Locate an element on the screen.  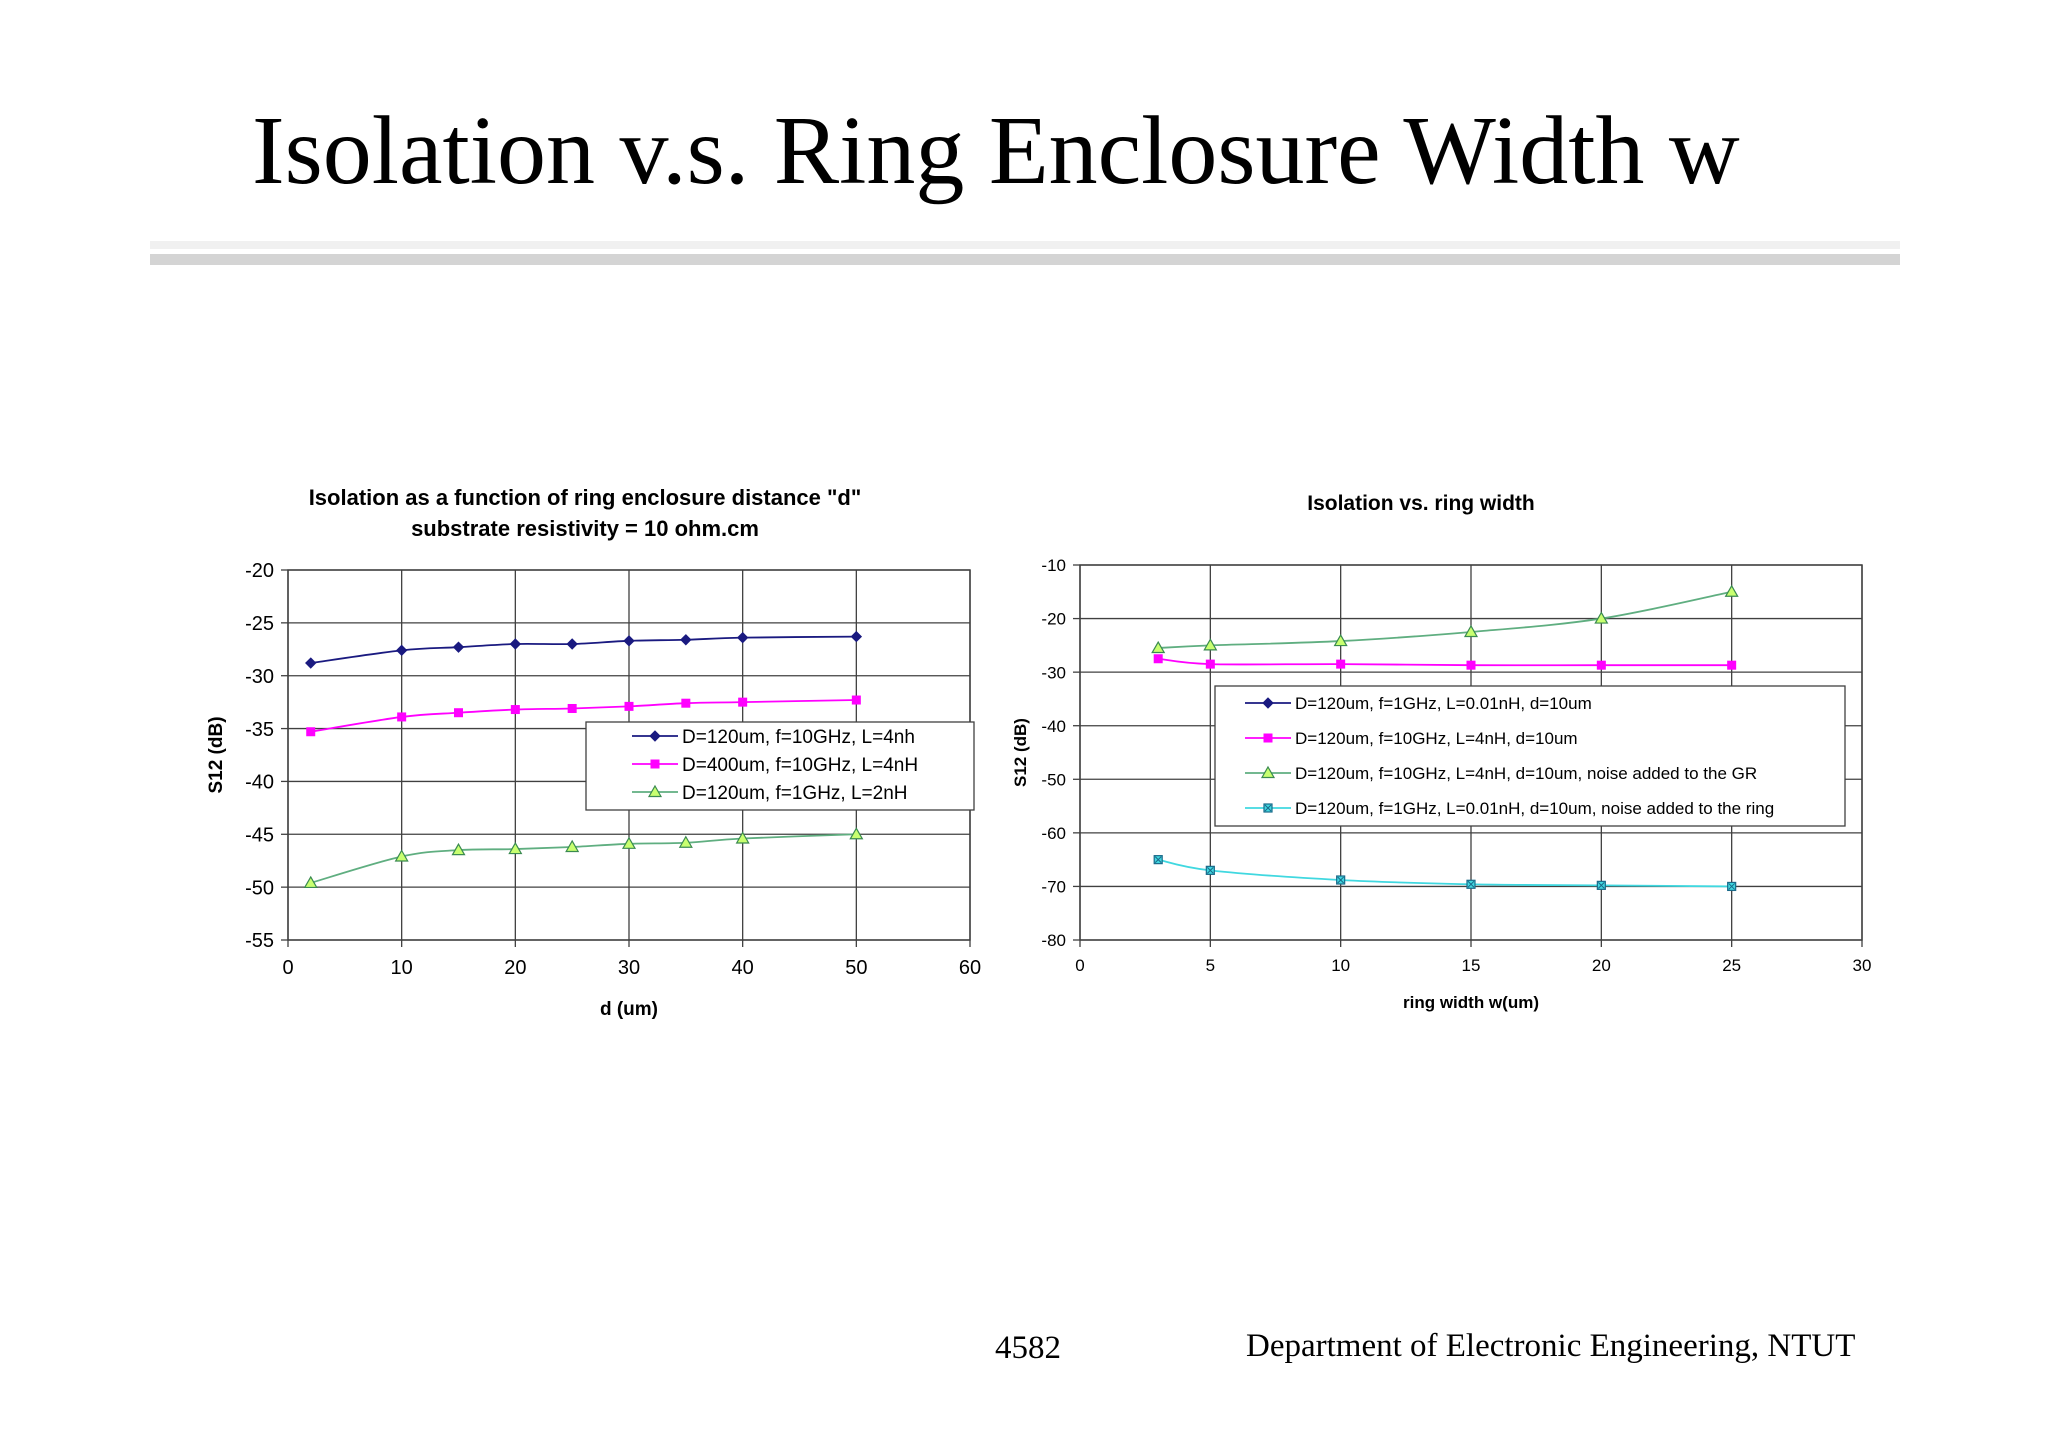
title-divider-light is located at coordinates (1025, 245).